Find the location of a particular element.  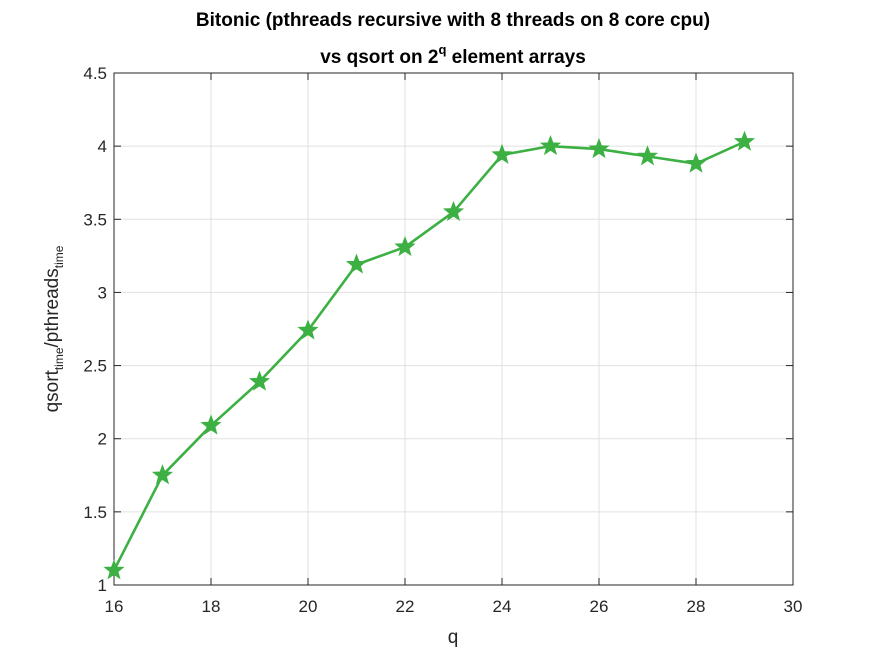

x-tick-label: 24 is located at coordinates (502, 606).